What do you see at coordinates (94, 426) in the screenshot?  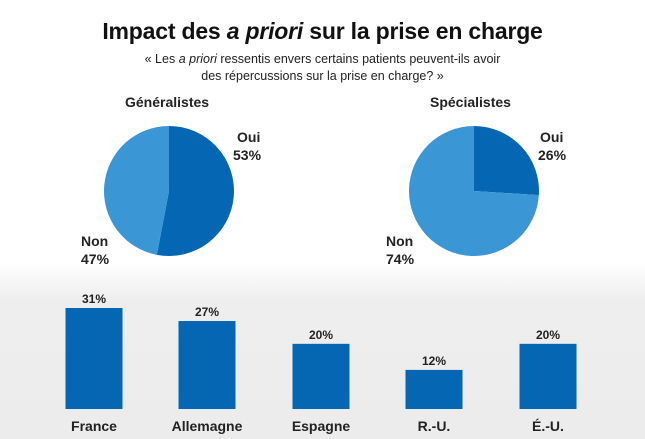 I see `bar-category-label: France` at bounding box center [94, 426].